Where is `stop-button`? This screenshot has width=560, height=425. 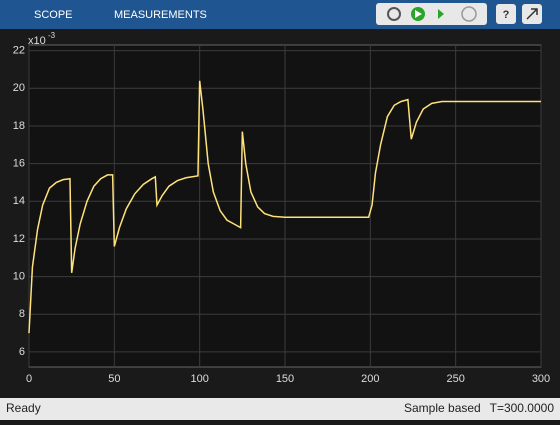 stop-button is located at coordinates (469, 14).